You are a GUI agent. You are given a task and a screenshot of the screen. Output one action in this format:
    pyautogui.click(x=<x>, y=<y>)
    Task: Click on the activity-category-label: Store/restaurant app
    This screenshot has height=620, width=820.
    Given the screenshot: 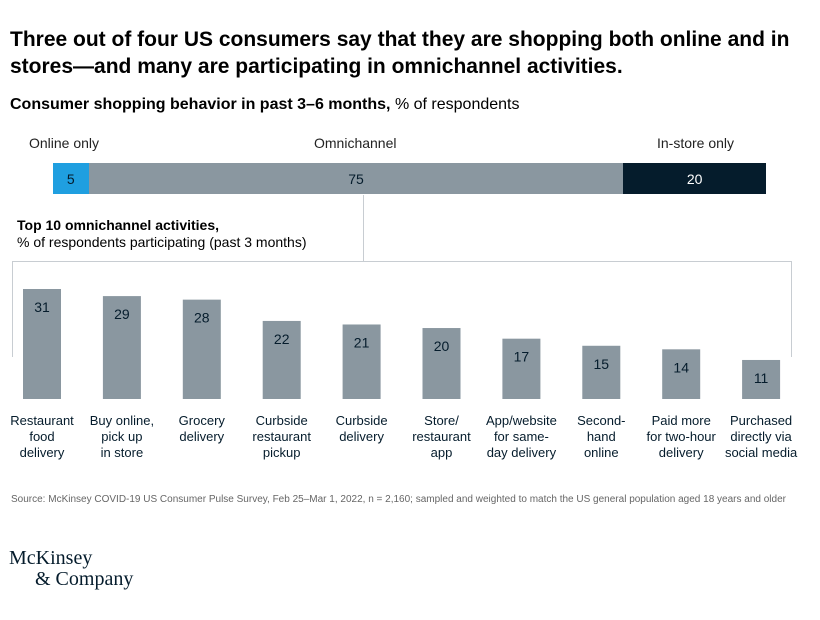 What is the action you would take?
    pyautogui.click(x=441, y=436)
    